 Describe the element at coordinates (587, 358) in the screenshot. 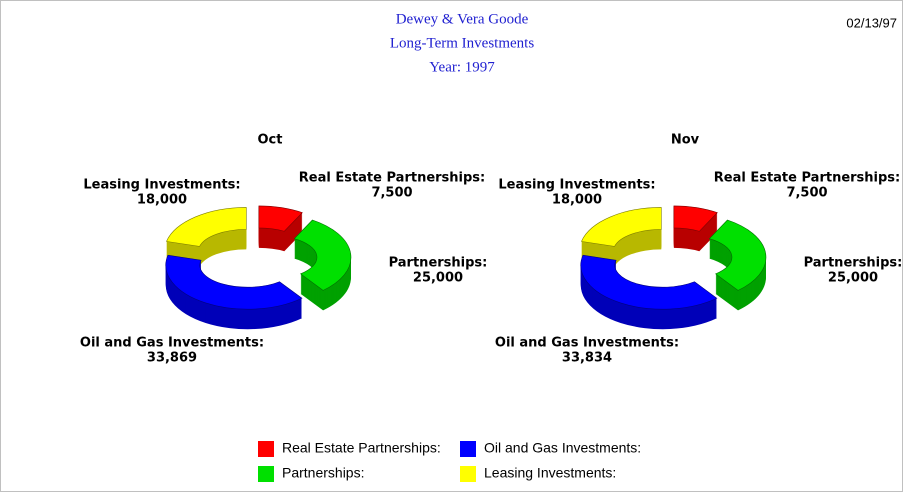

I see `data-label-value: 33,834` at that location.